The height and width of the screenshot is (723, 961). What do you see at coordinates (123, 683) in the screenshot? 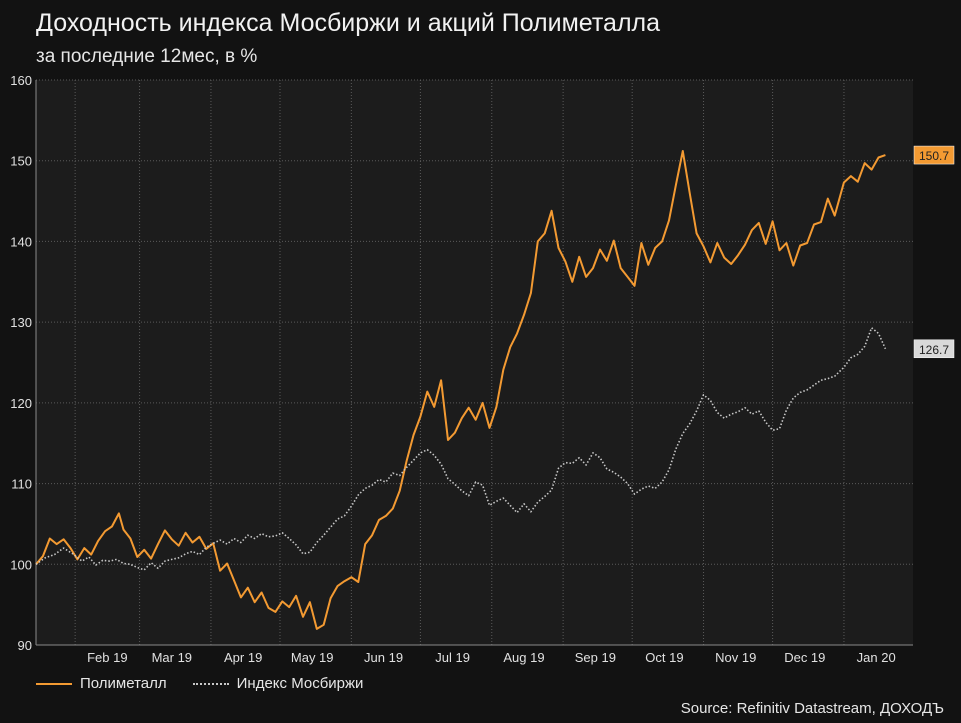
I see `legend-label-polymetal: Полиметалл` at bounding box center [123, 683].